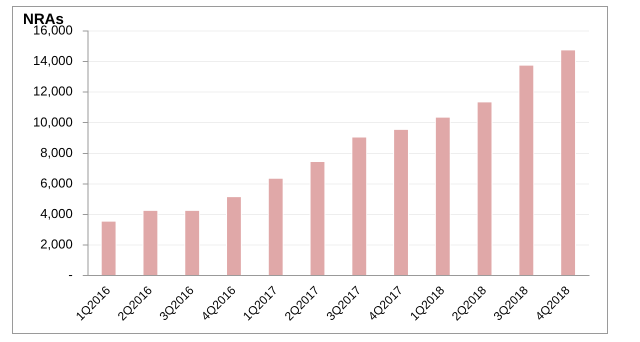 The width and height of the screenshot is (640, 342). What do you see at coordinates (56, 214) in the screenshot?
I see `y-tick-label: 4,000` at bounding box center [56, 214].